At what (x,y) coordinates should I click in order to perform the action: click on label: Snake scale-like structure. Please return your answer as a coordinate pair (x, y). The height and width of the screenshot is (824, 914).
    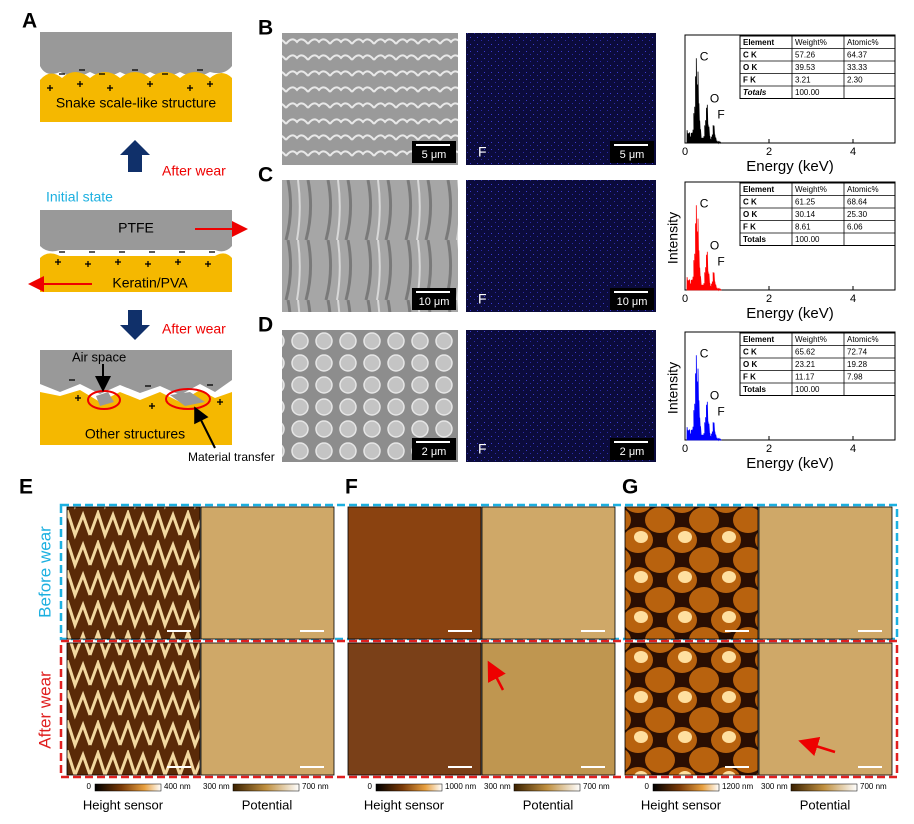
    Looking at the image, I should click on (136, 103).